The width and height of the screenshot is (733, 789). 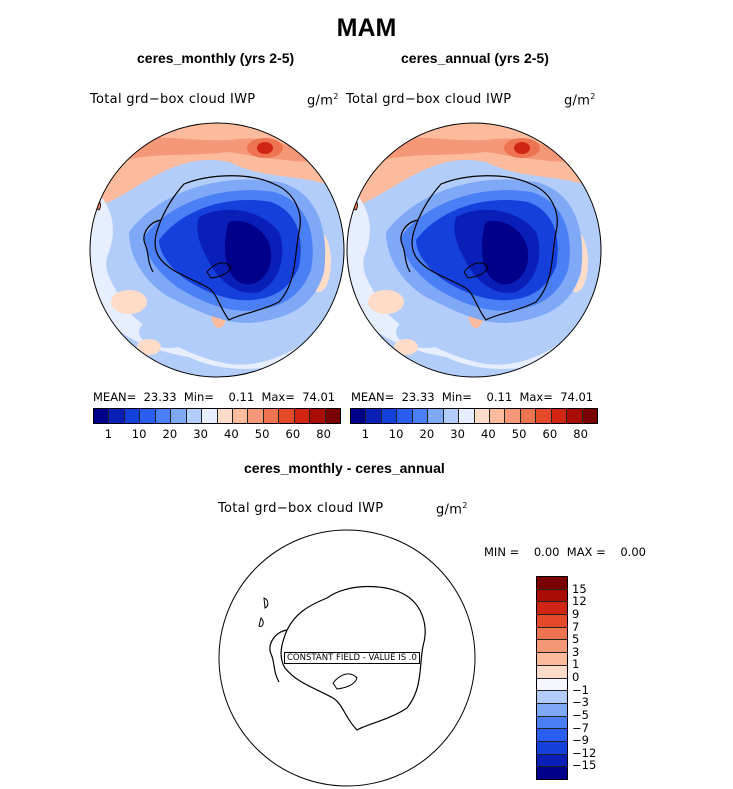 What do you see at coordinates (344, 468) in the screenshot?
I see `diff-panel-title: ceres_monthly - ceres_annual` at bounding box center [344, 468].